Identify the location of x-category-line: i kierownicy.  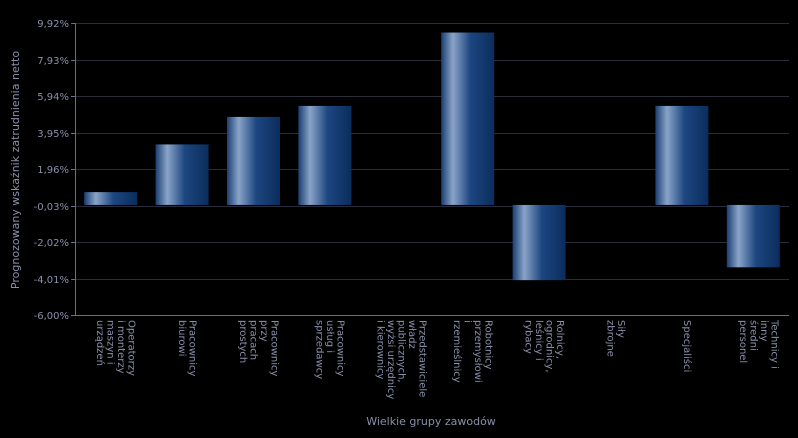
(380, 349).